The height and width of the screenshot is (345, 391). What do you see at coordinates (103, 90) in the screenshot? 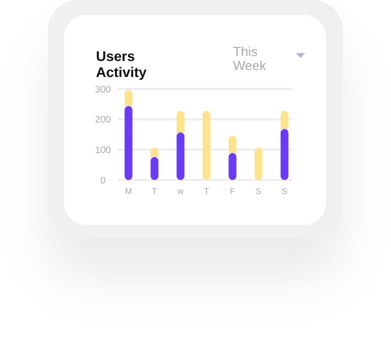
I see `y-tick-label: 300` at bounding box center [103, 90].